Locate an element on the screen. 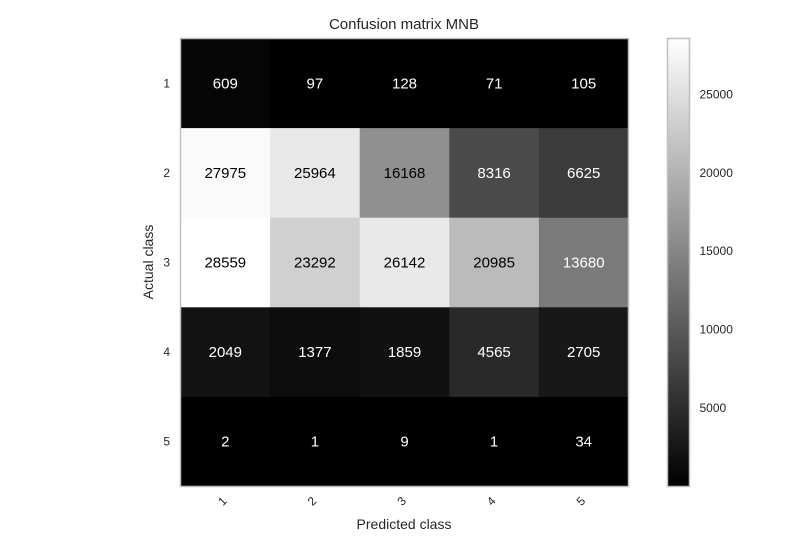  cell-value-label: 27975 is located at coordinates (225, 173).